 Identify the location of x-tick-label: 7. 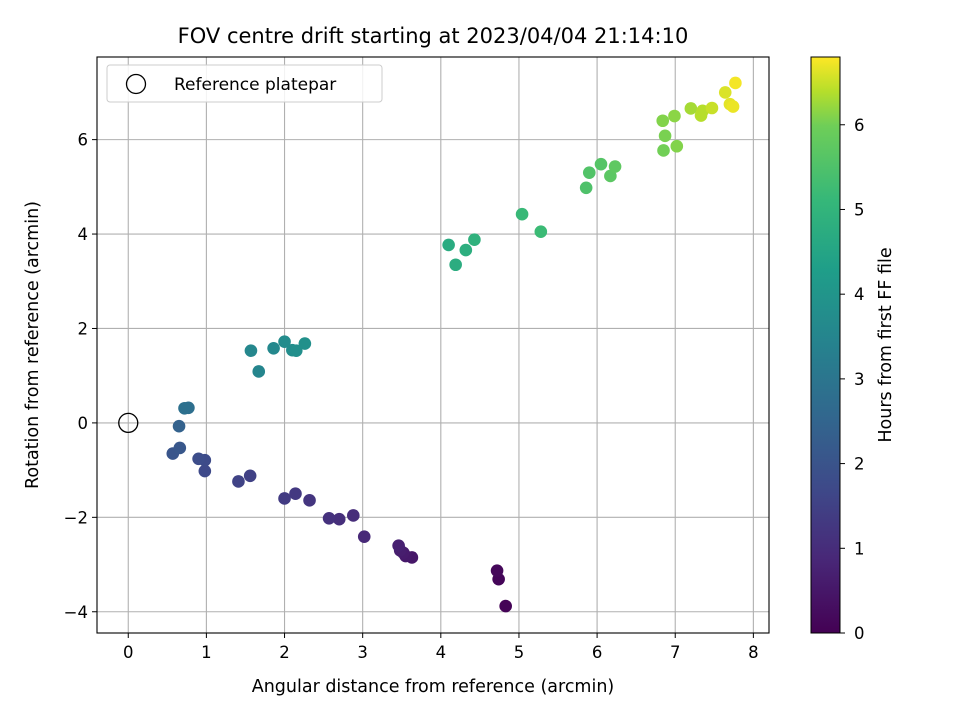
(675, 652).